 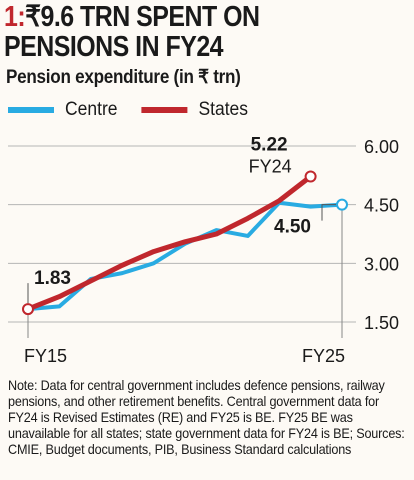 What do you see at coordinates (323, 356) in the screenshot?
I see `x-tick-label-end: FY25` at bounding box center [323, 356].